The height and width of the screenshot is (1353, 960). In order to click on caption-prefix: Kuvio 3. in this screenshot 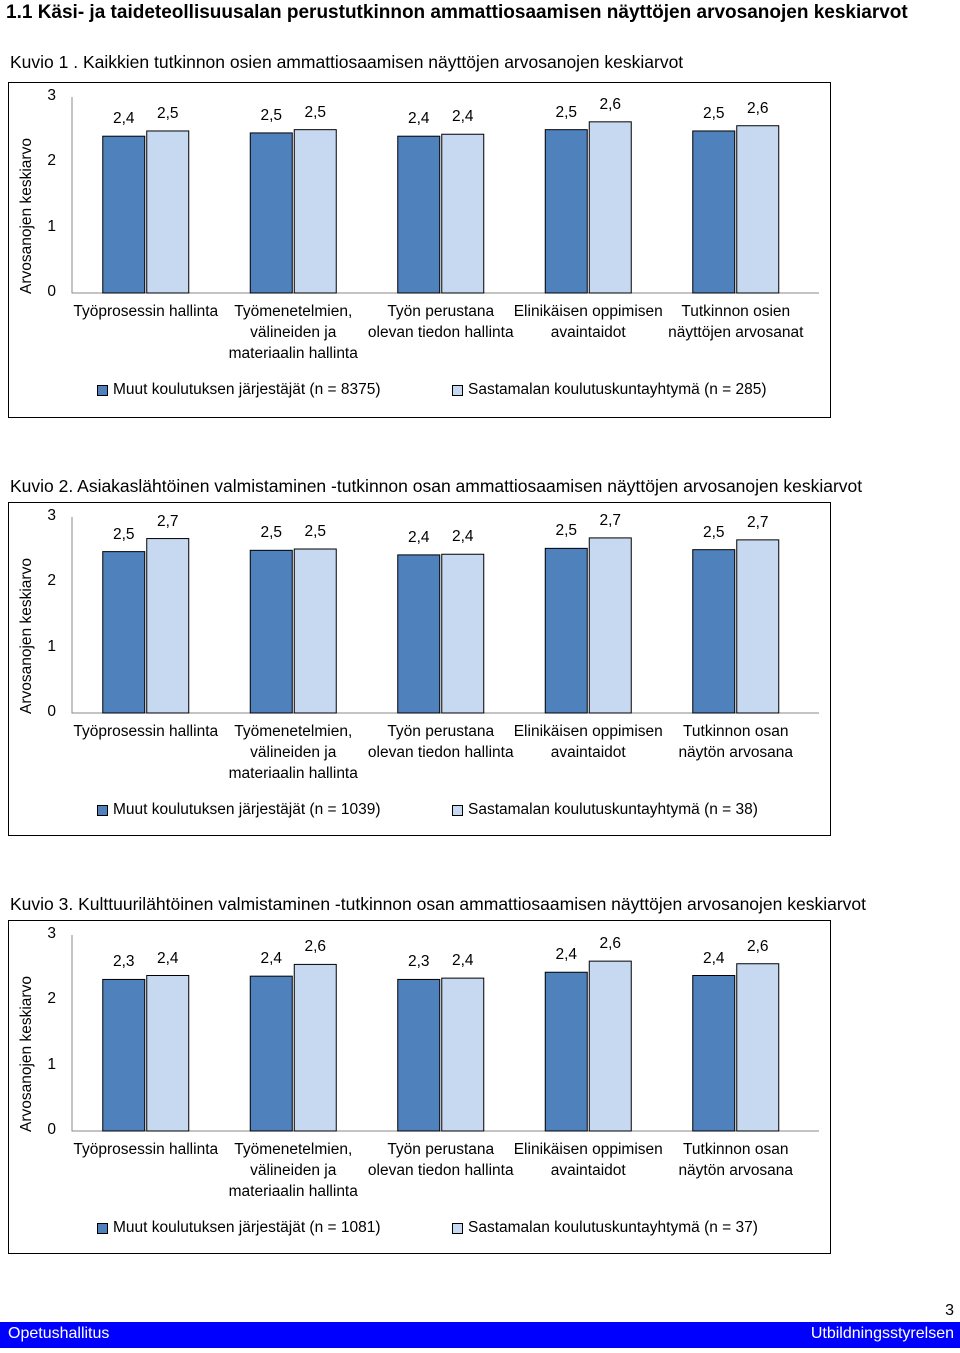, I will do `click(42, 904)`.